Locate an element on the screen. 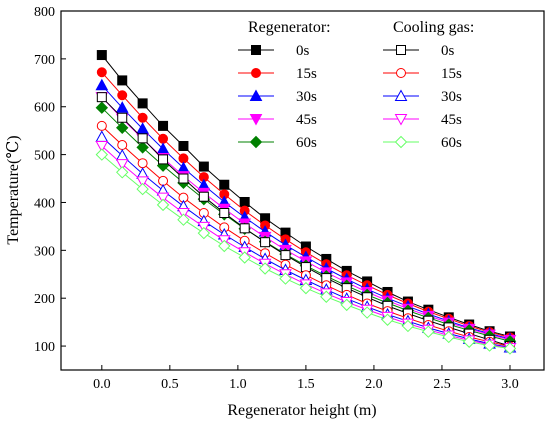 The height and width of the screenshot is (427, 550). y-axis: 100 200 300 400 500 600 700 800 is located at coordinates (50, 180).